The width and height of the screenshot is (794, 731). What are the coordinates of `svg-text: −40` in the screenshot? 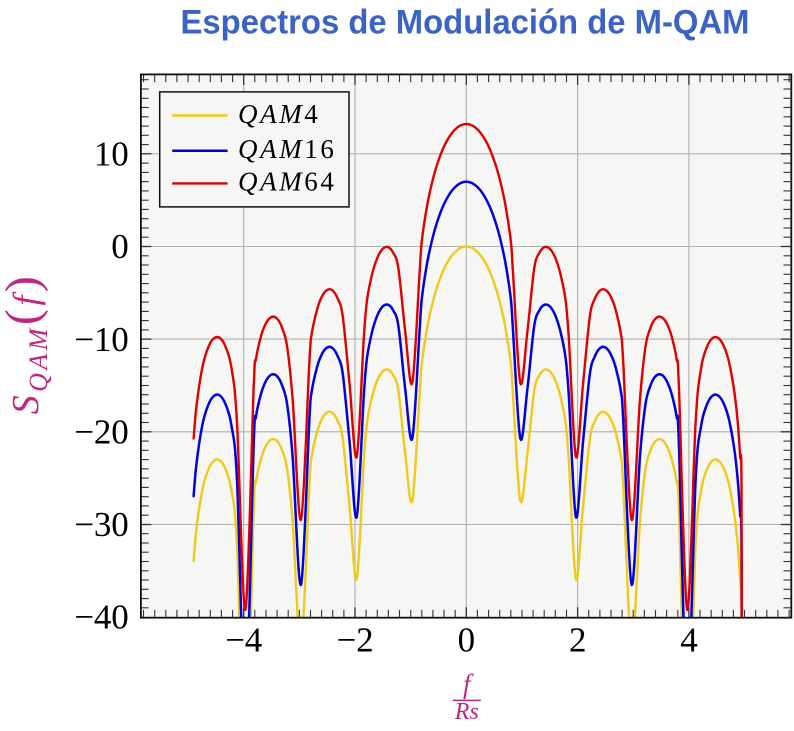 It's located at (101, 617).